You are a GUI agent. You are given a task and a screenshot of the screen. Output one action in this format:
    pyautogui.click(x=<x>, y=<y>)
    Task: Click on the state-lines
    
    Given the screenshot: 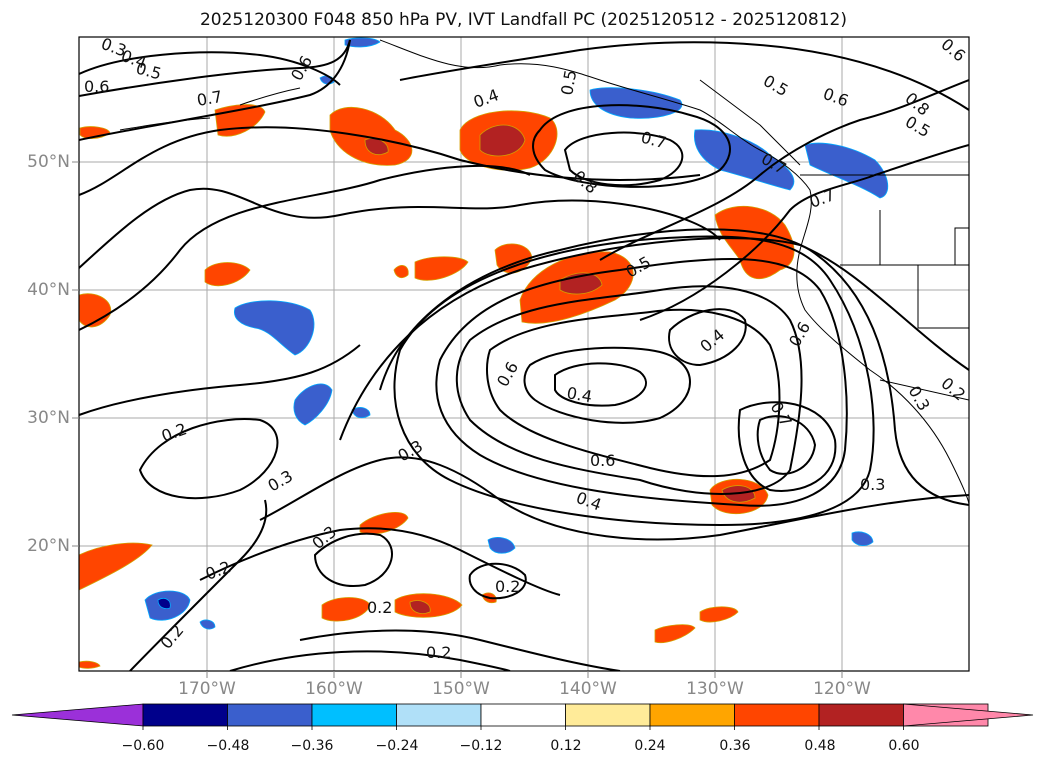 What is the action you would take?
    pyautogui.click(x=904, y=269)
    